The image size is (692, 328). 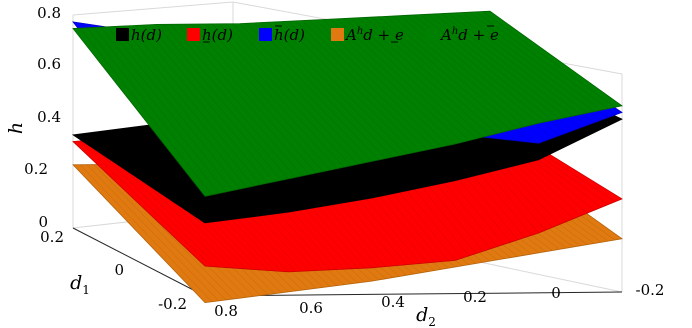 I want to click on d2-tick-06: 0.6, so click(x=311, y=308).